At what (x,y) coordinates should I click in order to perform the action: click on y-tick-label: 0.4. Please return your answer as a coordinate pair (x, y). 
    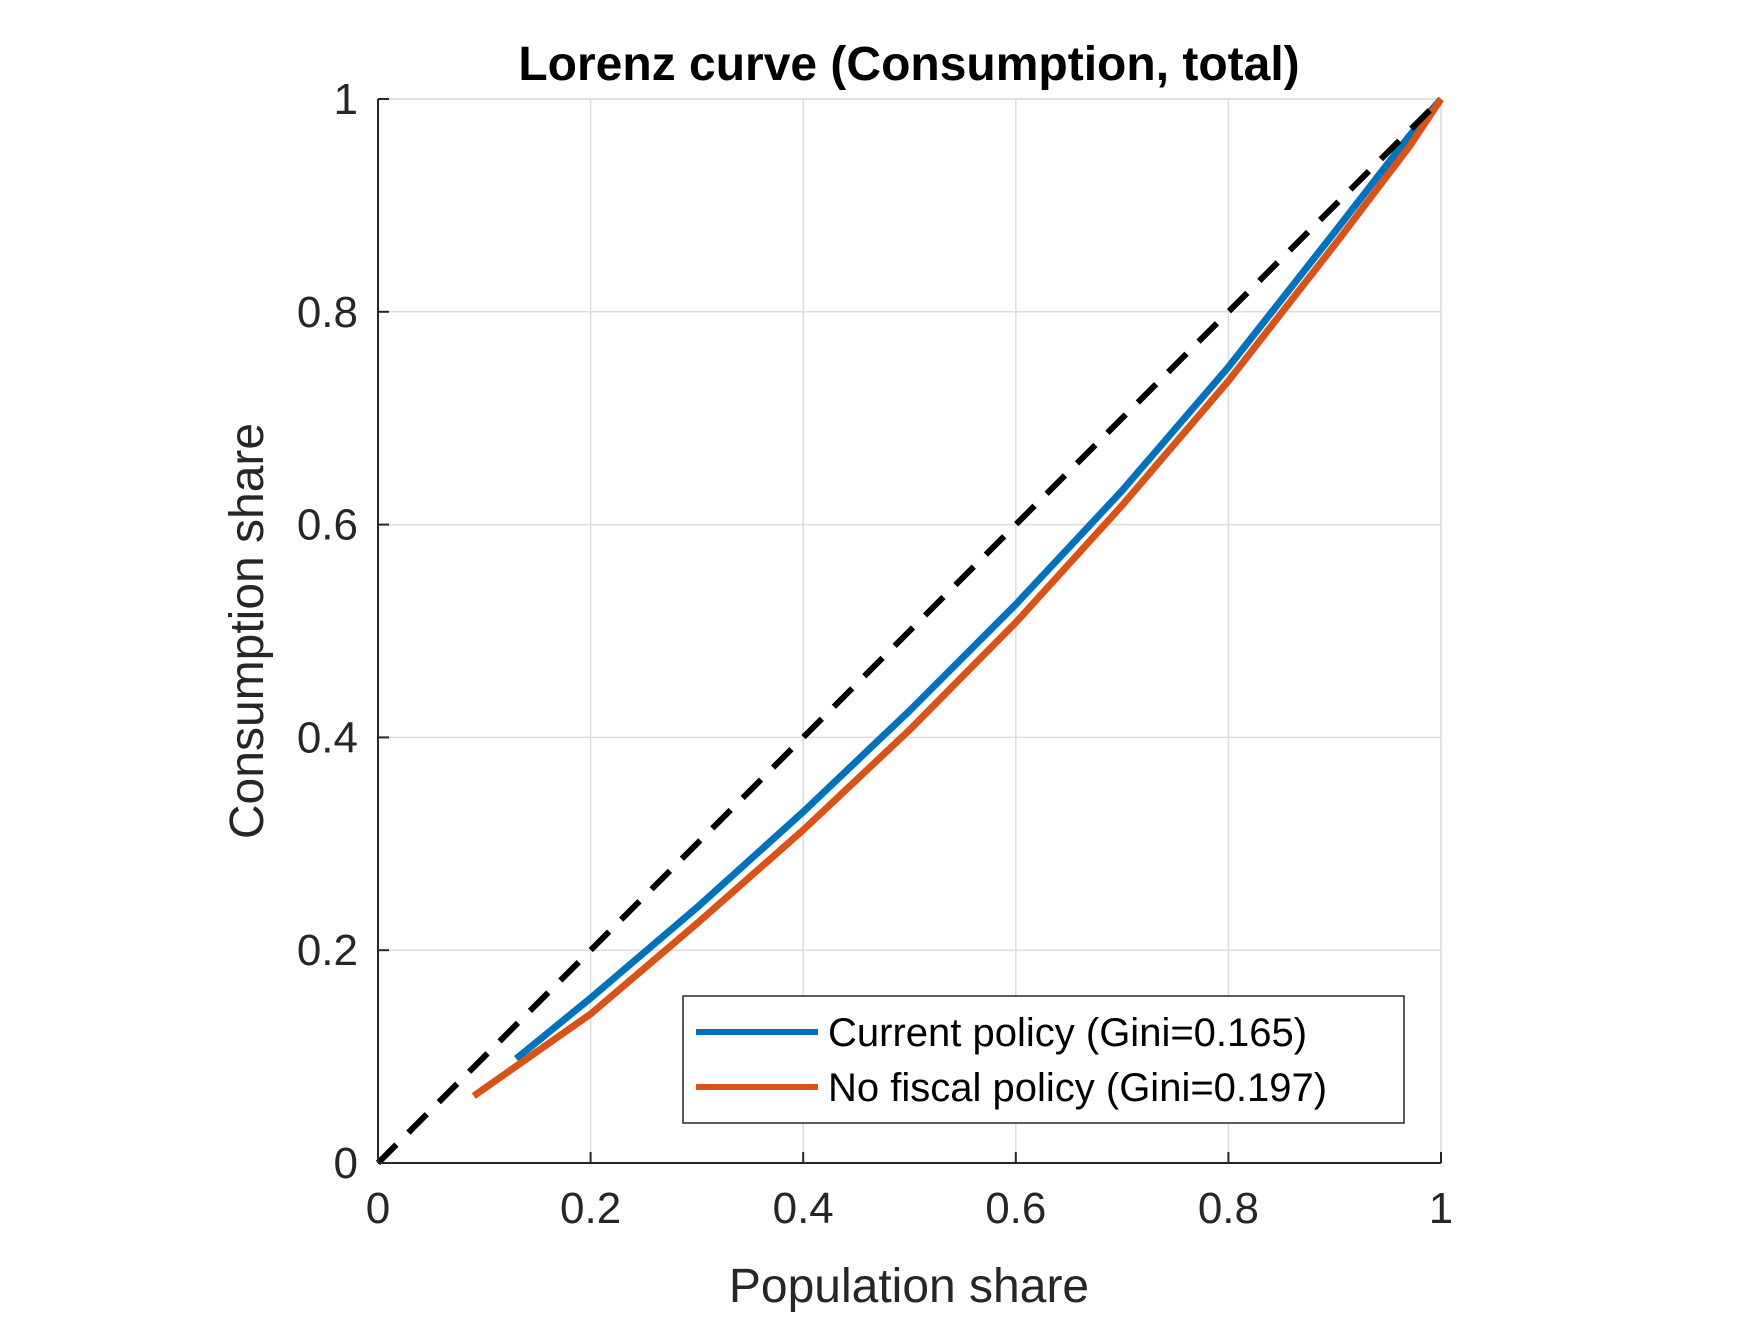
    Looking at the image, I should click on (327, 737).